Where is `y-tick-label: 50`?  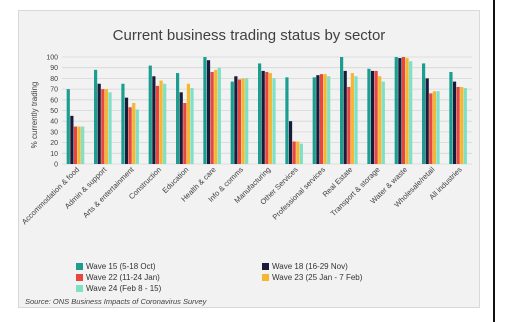
y-tick-label: 50 is located at coordinates (54, 111).